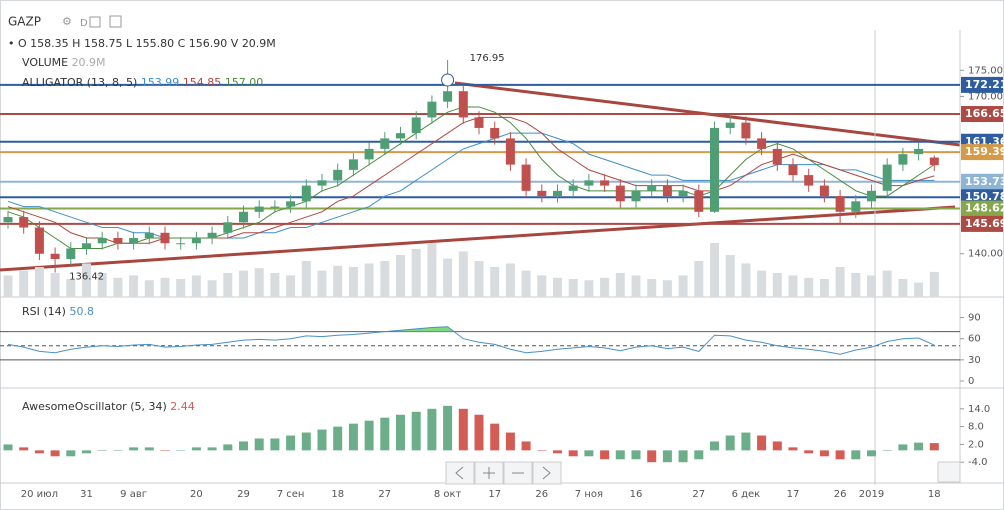  I want to click on reset, so click(949, 472).